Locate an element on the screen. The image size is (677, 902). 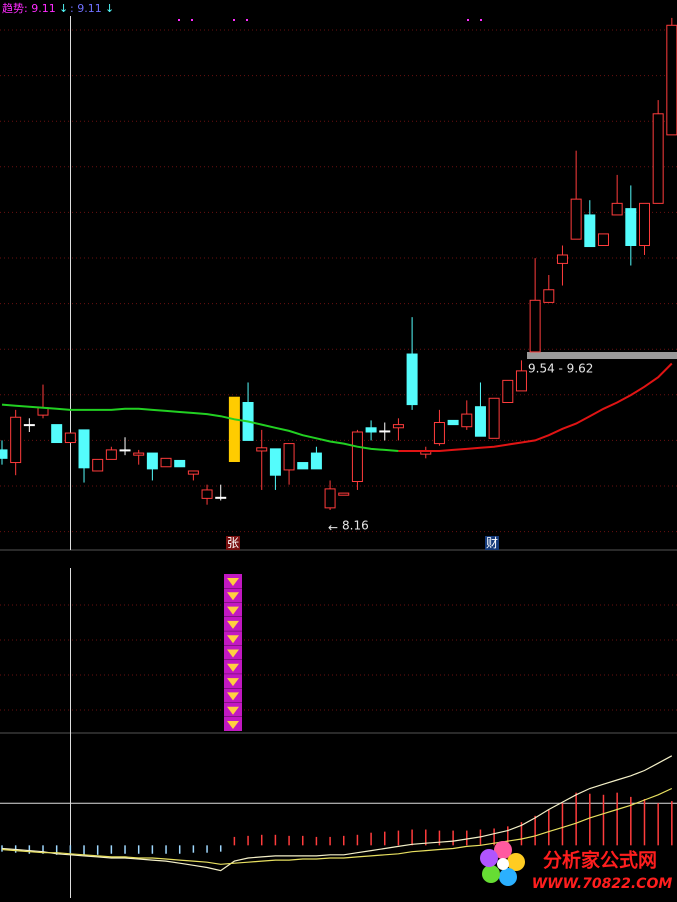
range-label: 9.54 - 9.62 is located at coordinates (560, 369).